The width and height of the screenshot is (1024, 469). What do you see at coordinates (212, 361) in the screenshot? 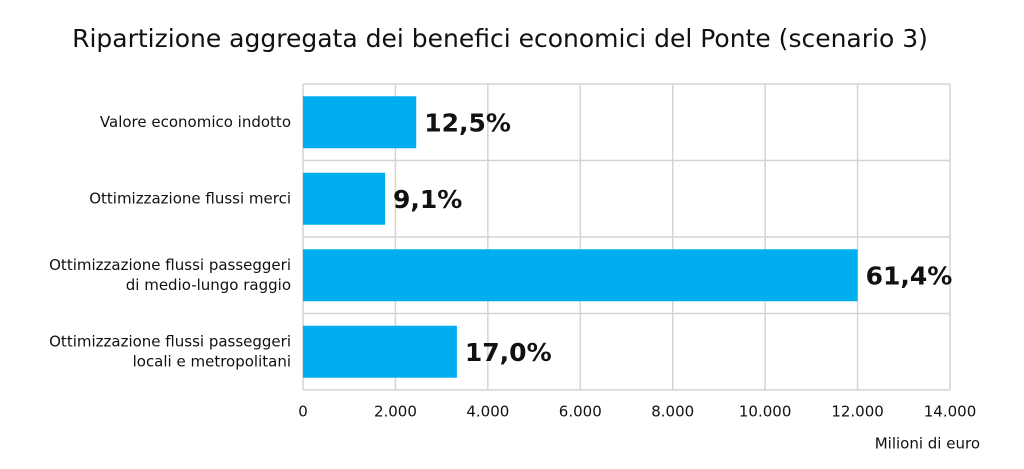
I see `y-tick-label: locali e metropolitani` at bounding box center [212, 361].